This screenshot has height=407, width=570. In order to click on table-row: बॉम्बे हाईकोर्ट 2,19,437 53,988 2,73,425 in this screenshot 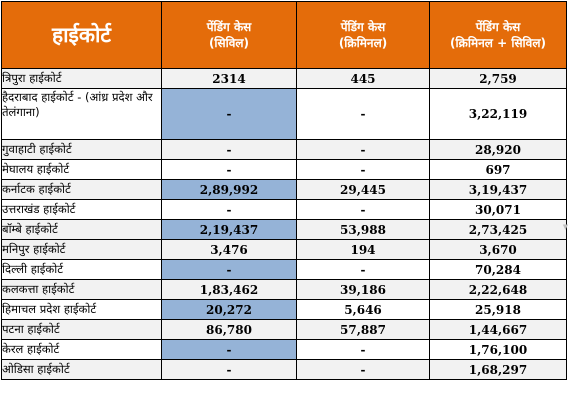, I will do `click(284, 229)`.